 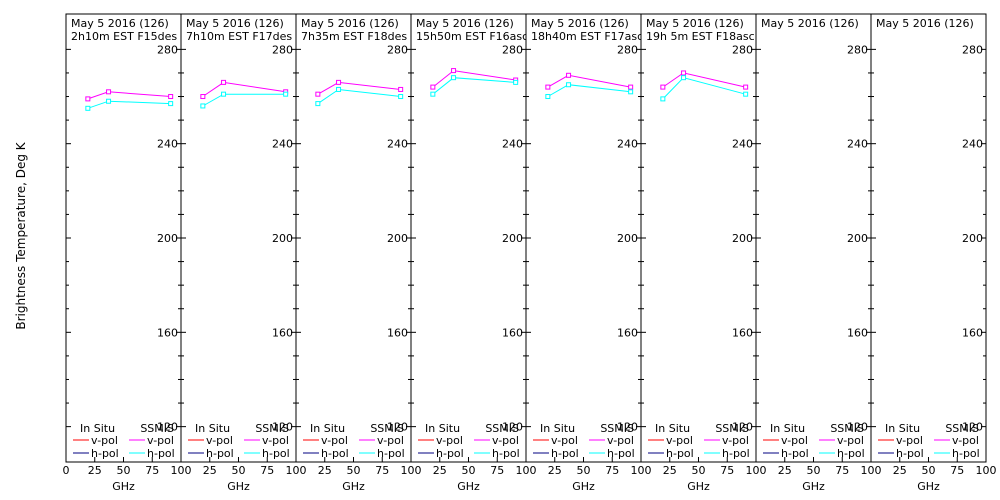 What do you see at coordinates (124, 36) in the screenshot?
I see `panel-title-time: 2h10m EST F15des` at bounding box center [124, 36].